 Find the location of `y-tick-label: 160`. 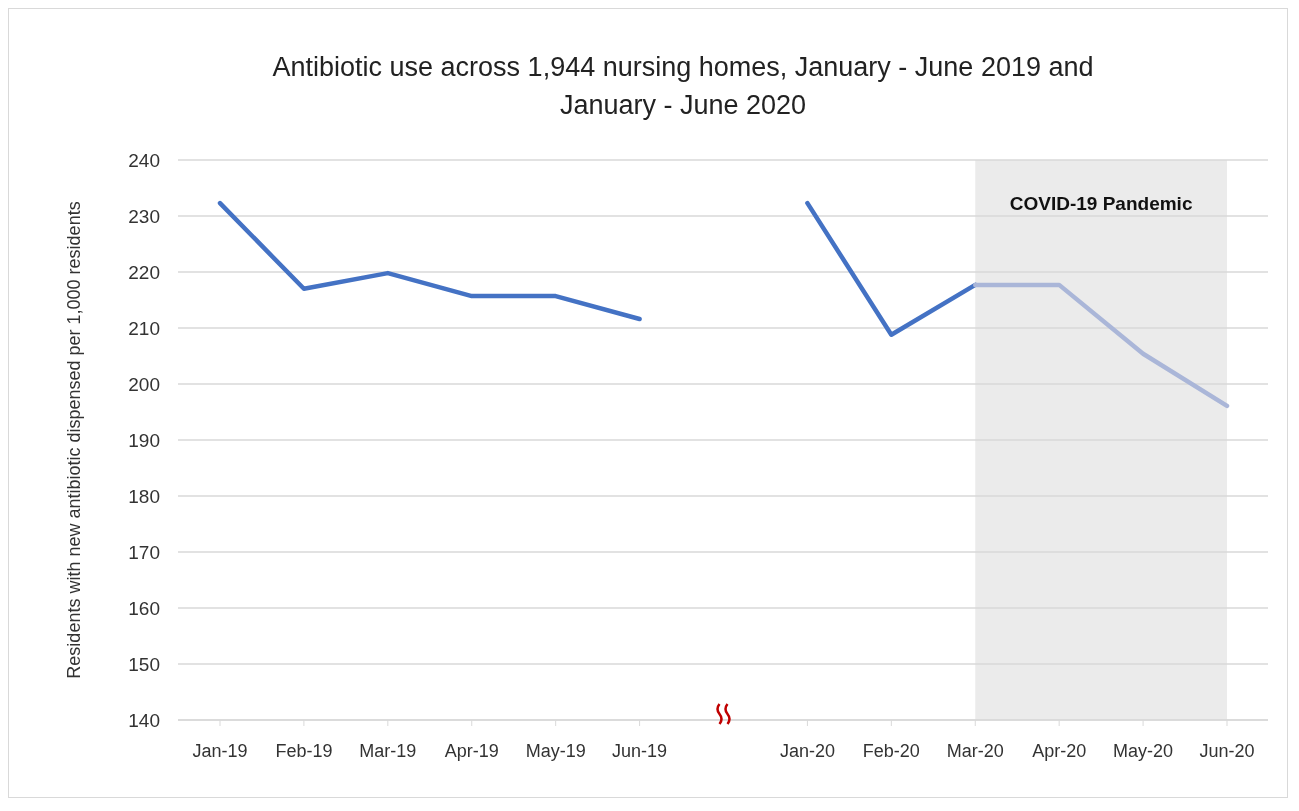

y-tick-label: 160 is located at coordinates (144, 608).